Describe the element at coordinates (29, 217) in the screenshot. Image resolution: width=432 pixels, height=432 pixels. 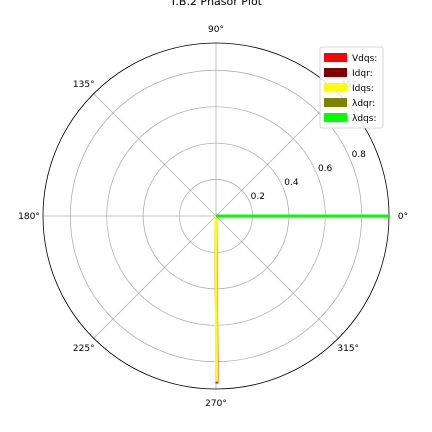
I see `angular-tick-label-180: 180°` at that location.